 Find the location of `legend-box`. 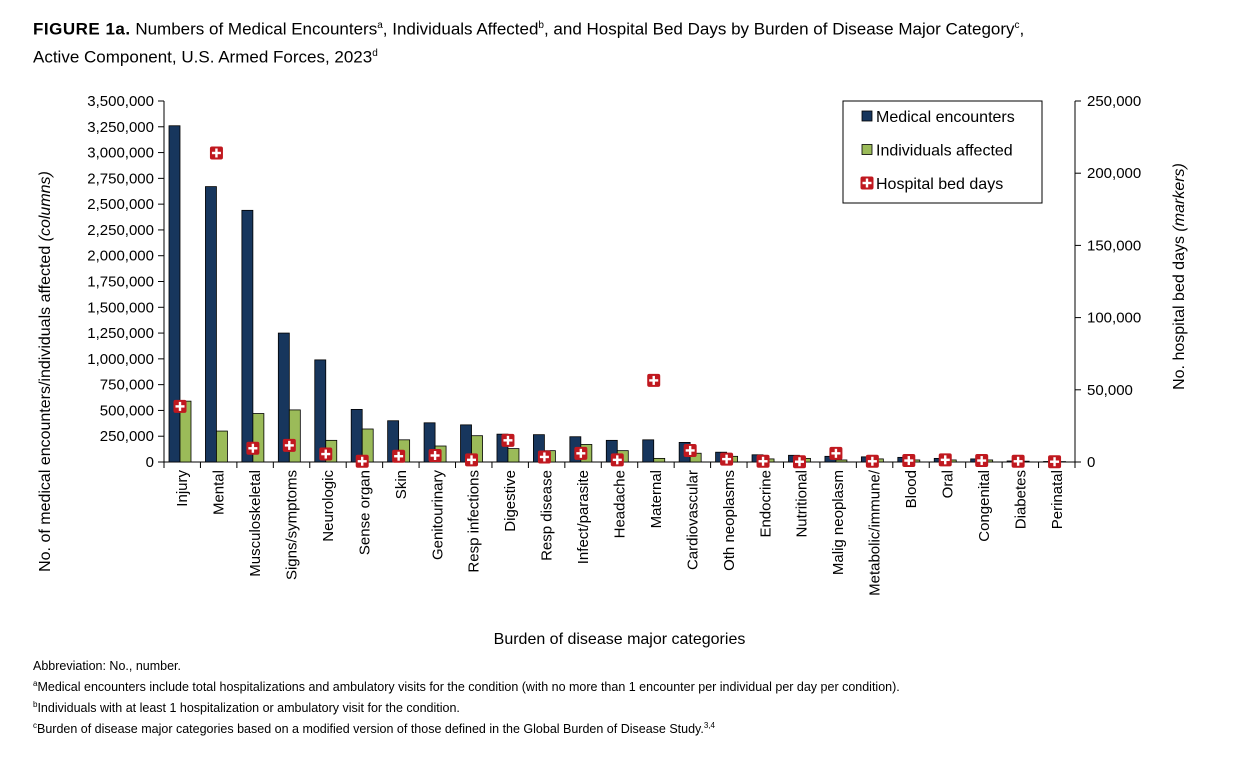

legend-box is located at coordinates (942, 152).